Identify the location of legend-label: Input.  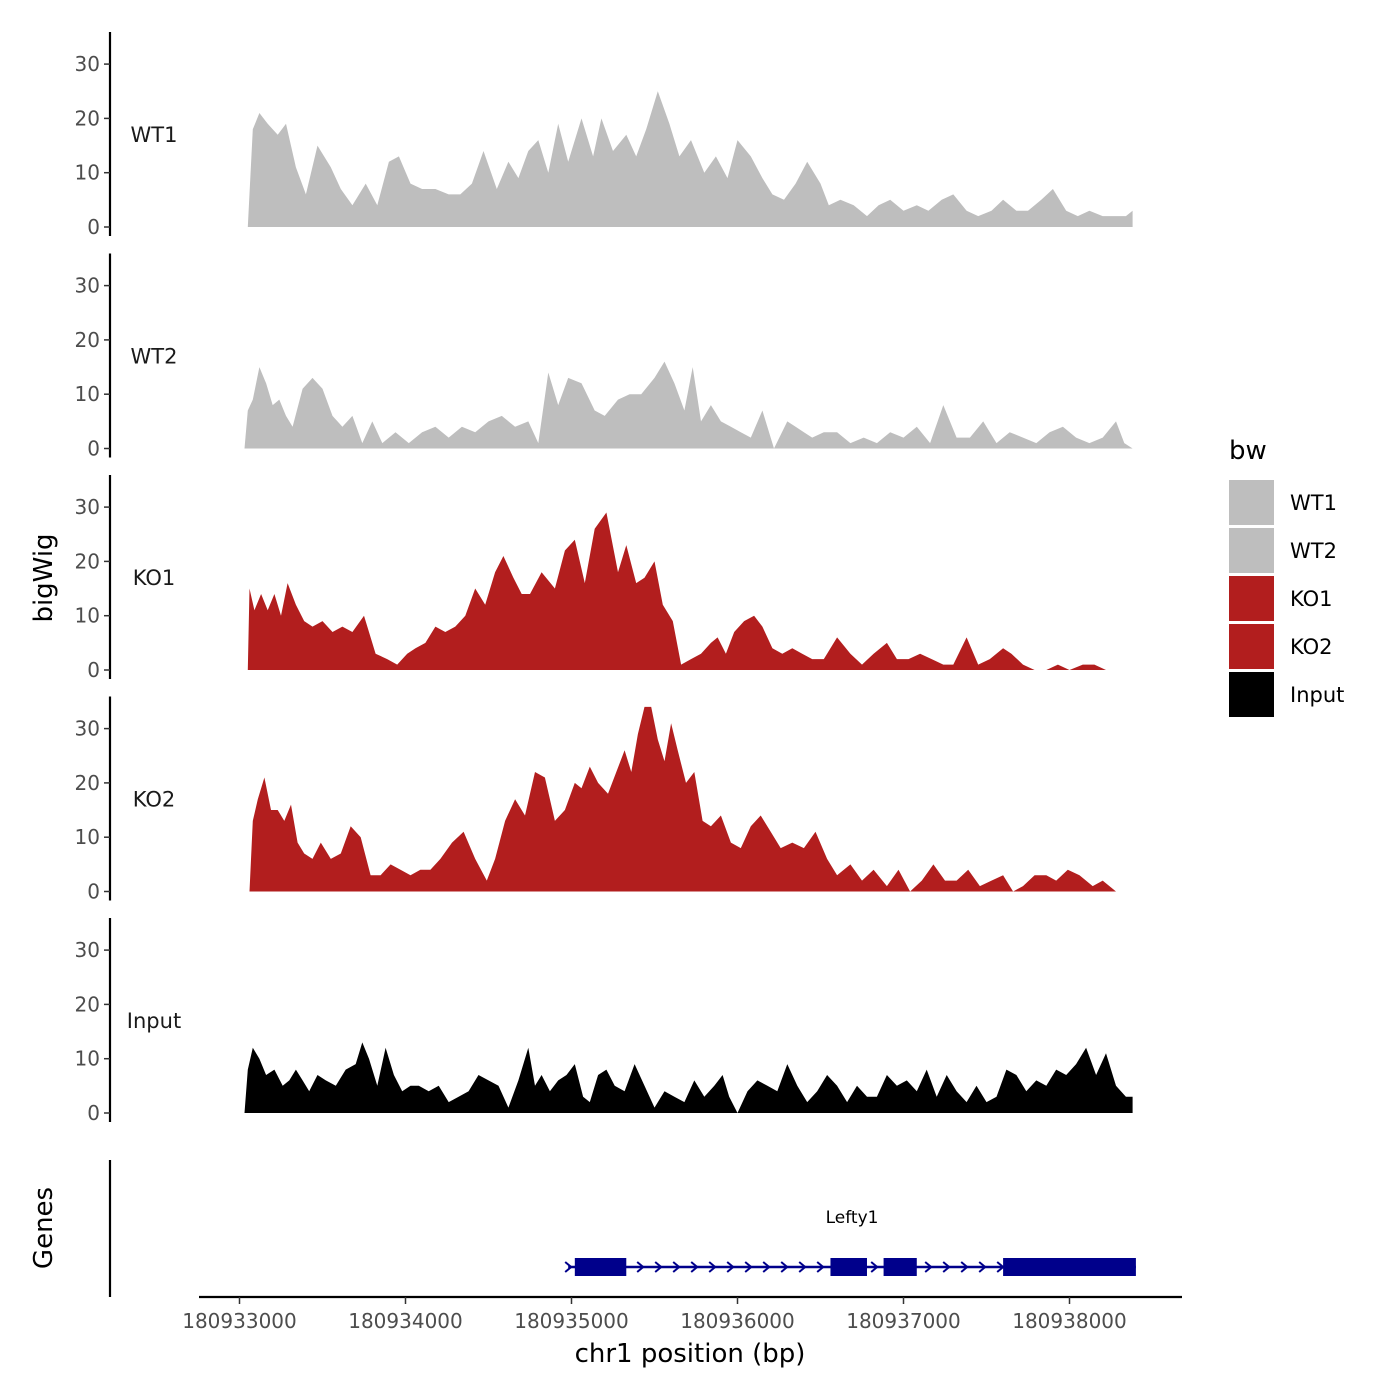
(1317, 695).